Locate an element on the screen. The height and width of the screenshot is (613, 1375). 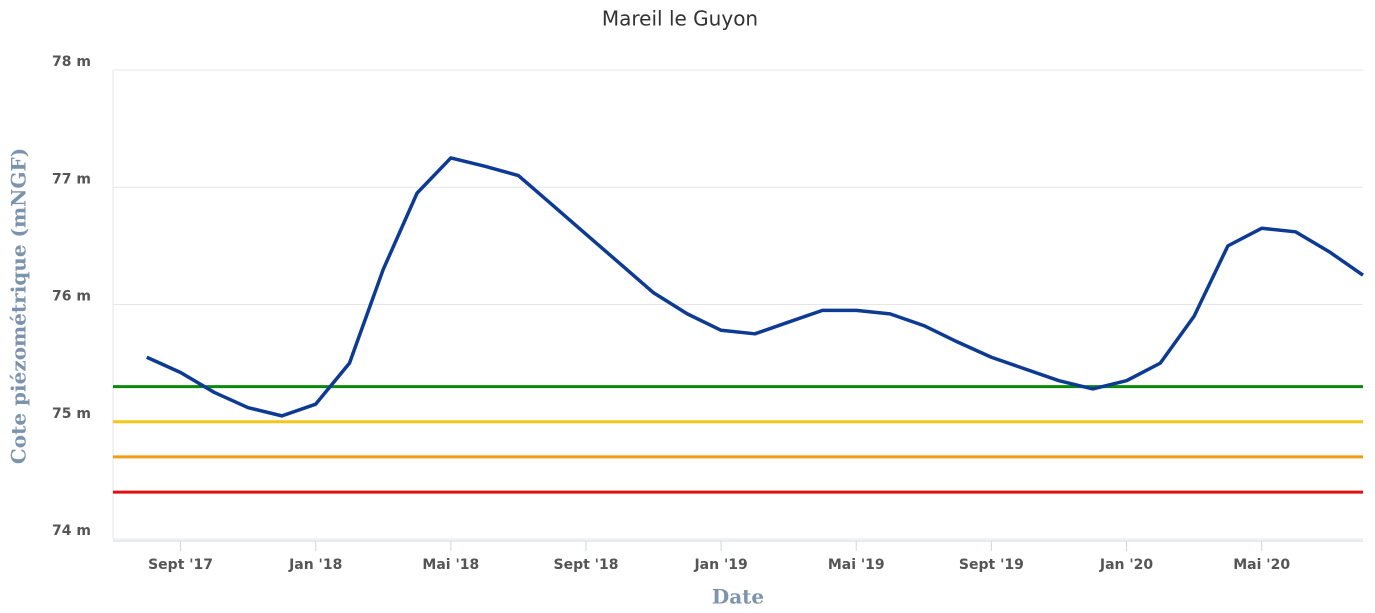
chart-title: Mareil le Guyon is located at coordinates (680, 19).